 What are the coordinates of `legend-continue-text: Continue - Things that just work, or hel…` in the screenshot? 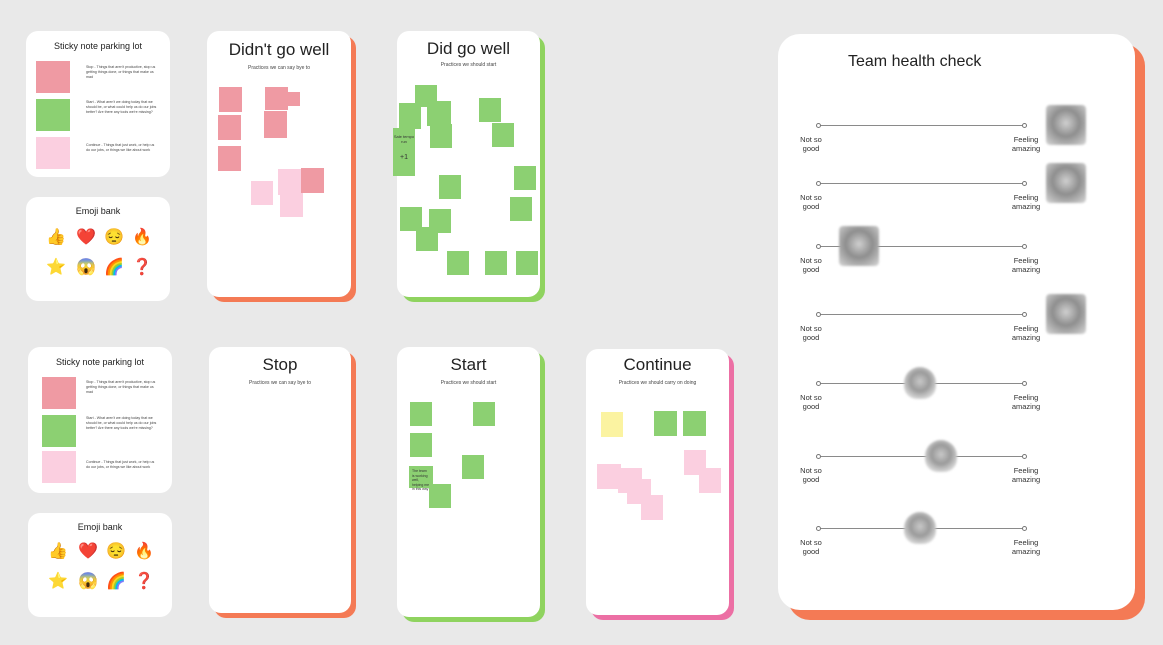 It's located at (120, 147).